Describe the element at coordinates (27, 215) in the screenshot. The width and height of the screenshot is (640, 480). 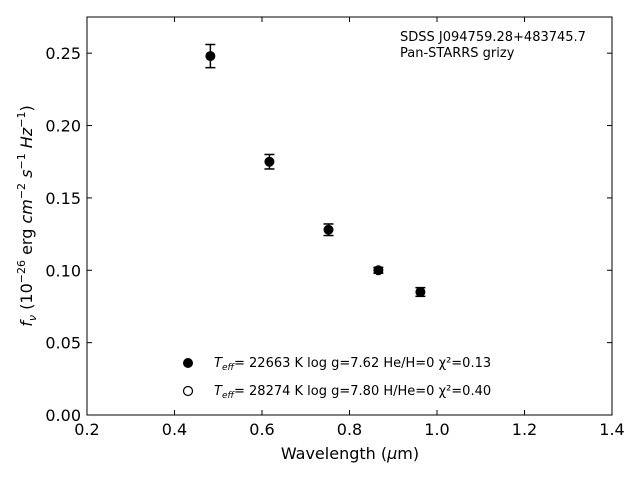
I see `y-axis-label: fν (10−26 erg cm−2 s−1 Hz−1)` at that location.